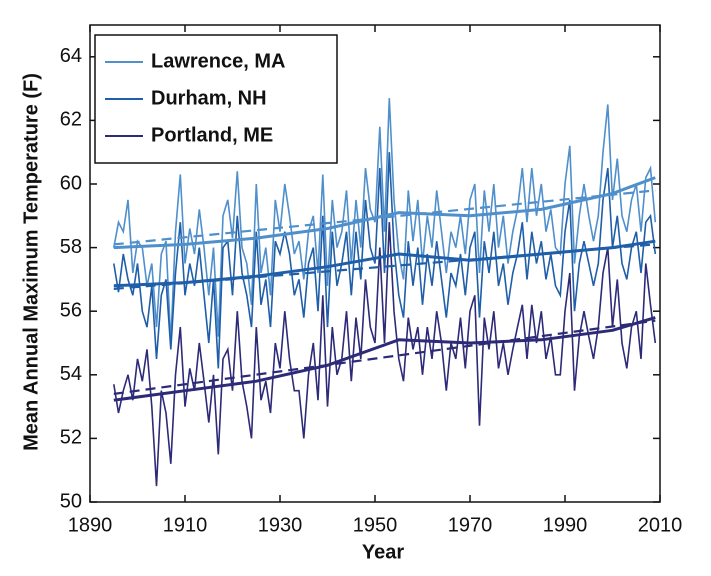  Describe the element at coordinates (660, 525) in the screenshot. I see `x-tick-label: 2010` at that location.